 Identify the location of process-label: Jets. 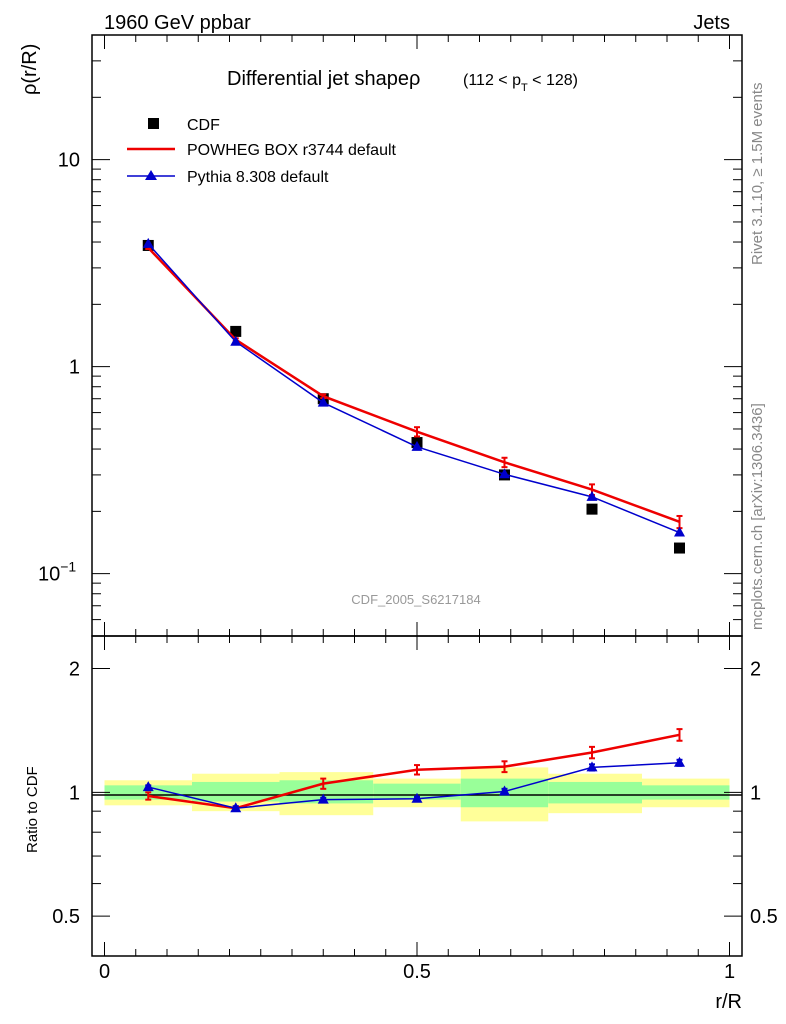
(711, 23).